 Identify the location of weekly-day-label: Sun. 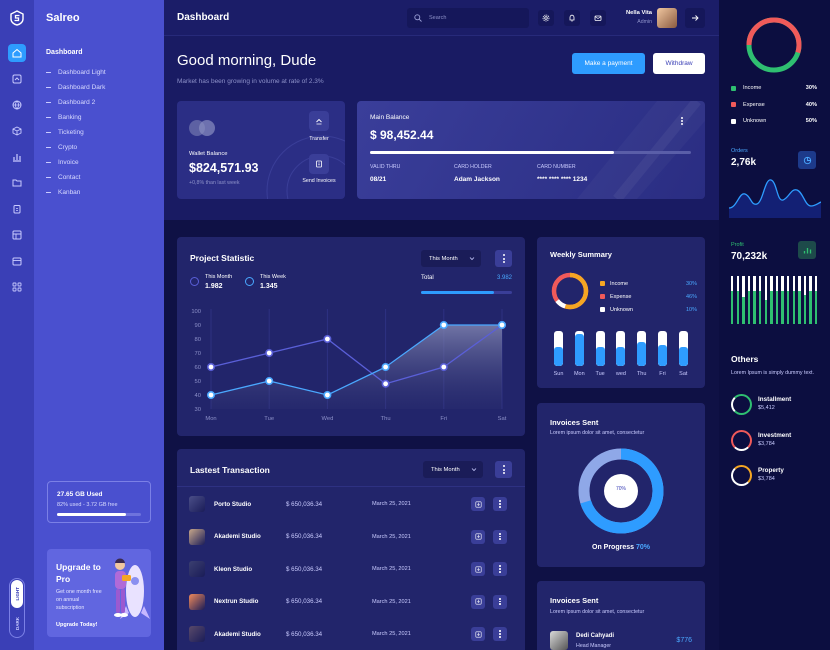
(558, 374).